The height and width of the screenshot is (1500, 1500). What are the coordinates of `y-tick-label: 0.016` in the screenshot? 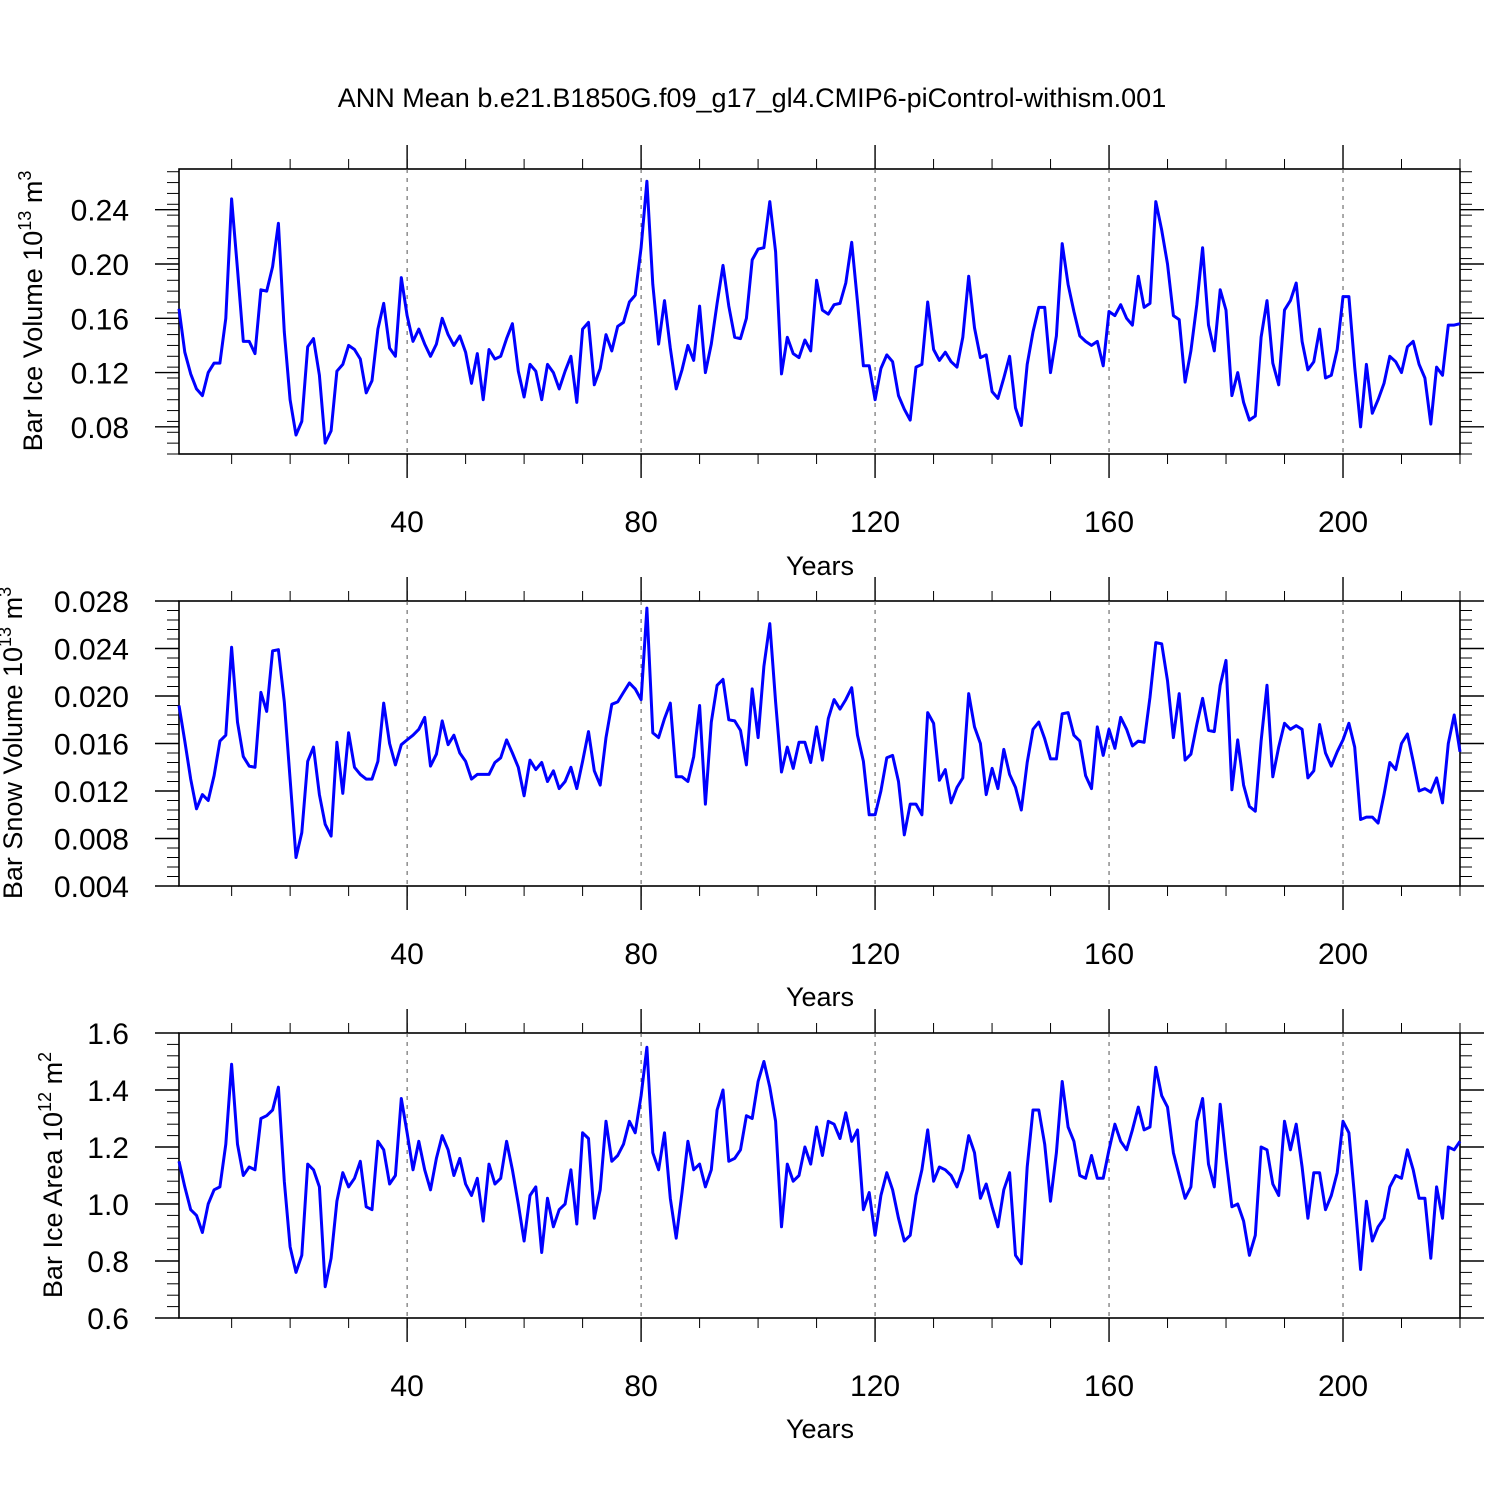 It's located at (91, 745).